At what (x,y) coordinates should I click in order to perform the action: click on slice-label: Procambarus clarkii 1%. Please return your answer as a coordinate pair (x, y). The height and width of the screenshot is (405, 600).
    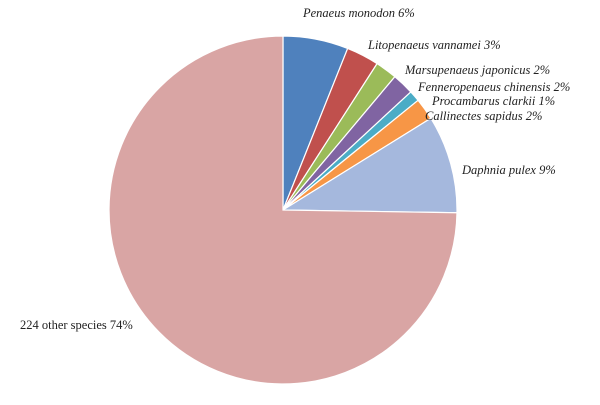
    Looking at the image, I should click on (493, 101).